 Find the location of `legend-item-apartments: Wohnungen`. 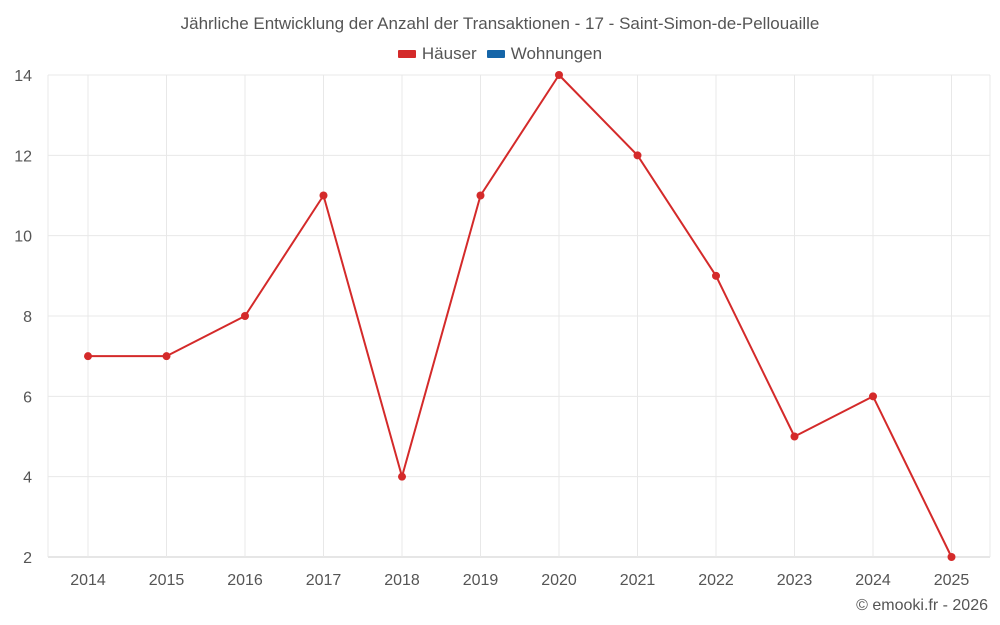

legend-item-apartments: Wohnungen is located at coordinates (544, 54).